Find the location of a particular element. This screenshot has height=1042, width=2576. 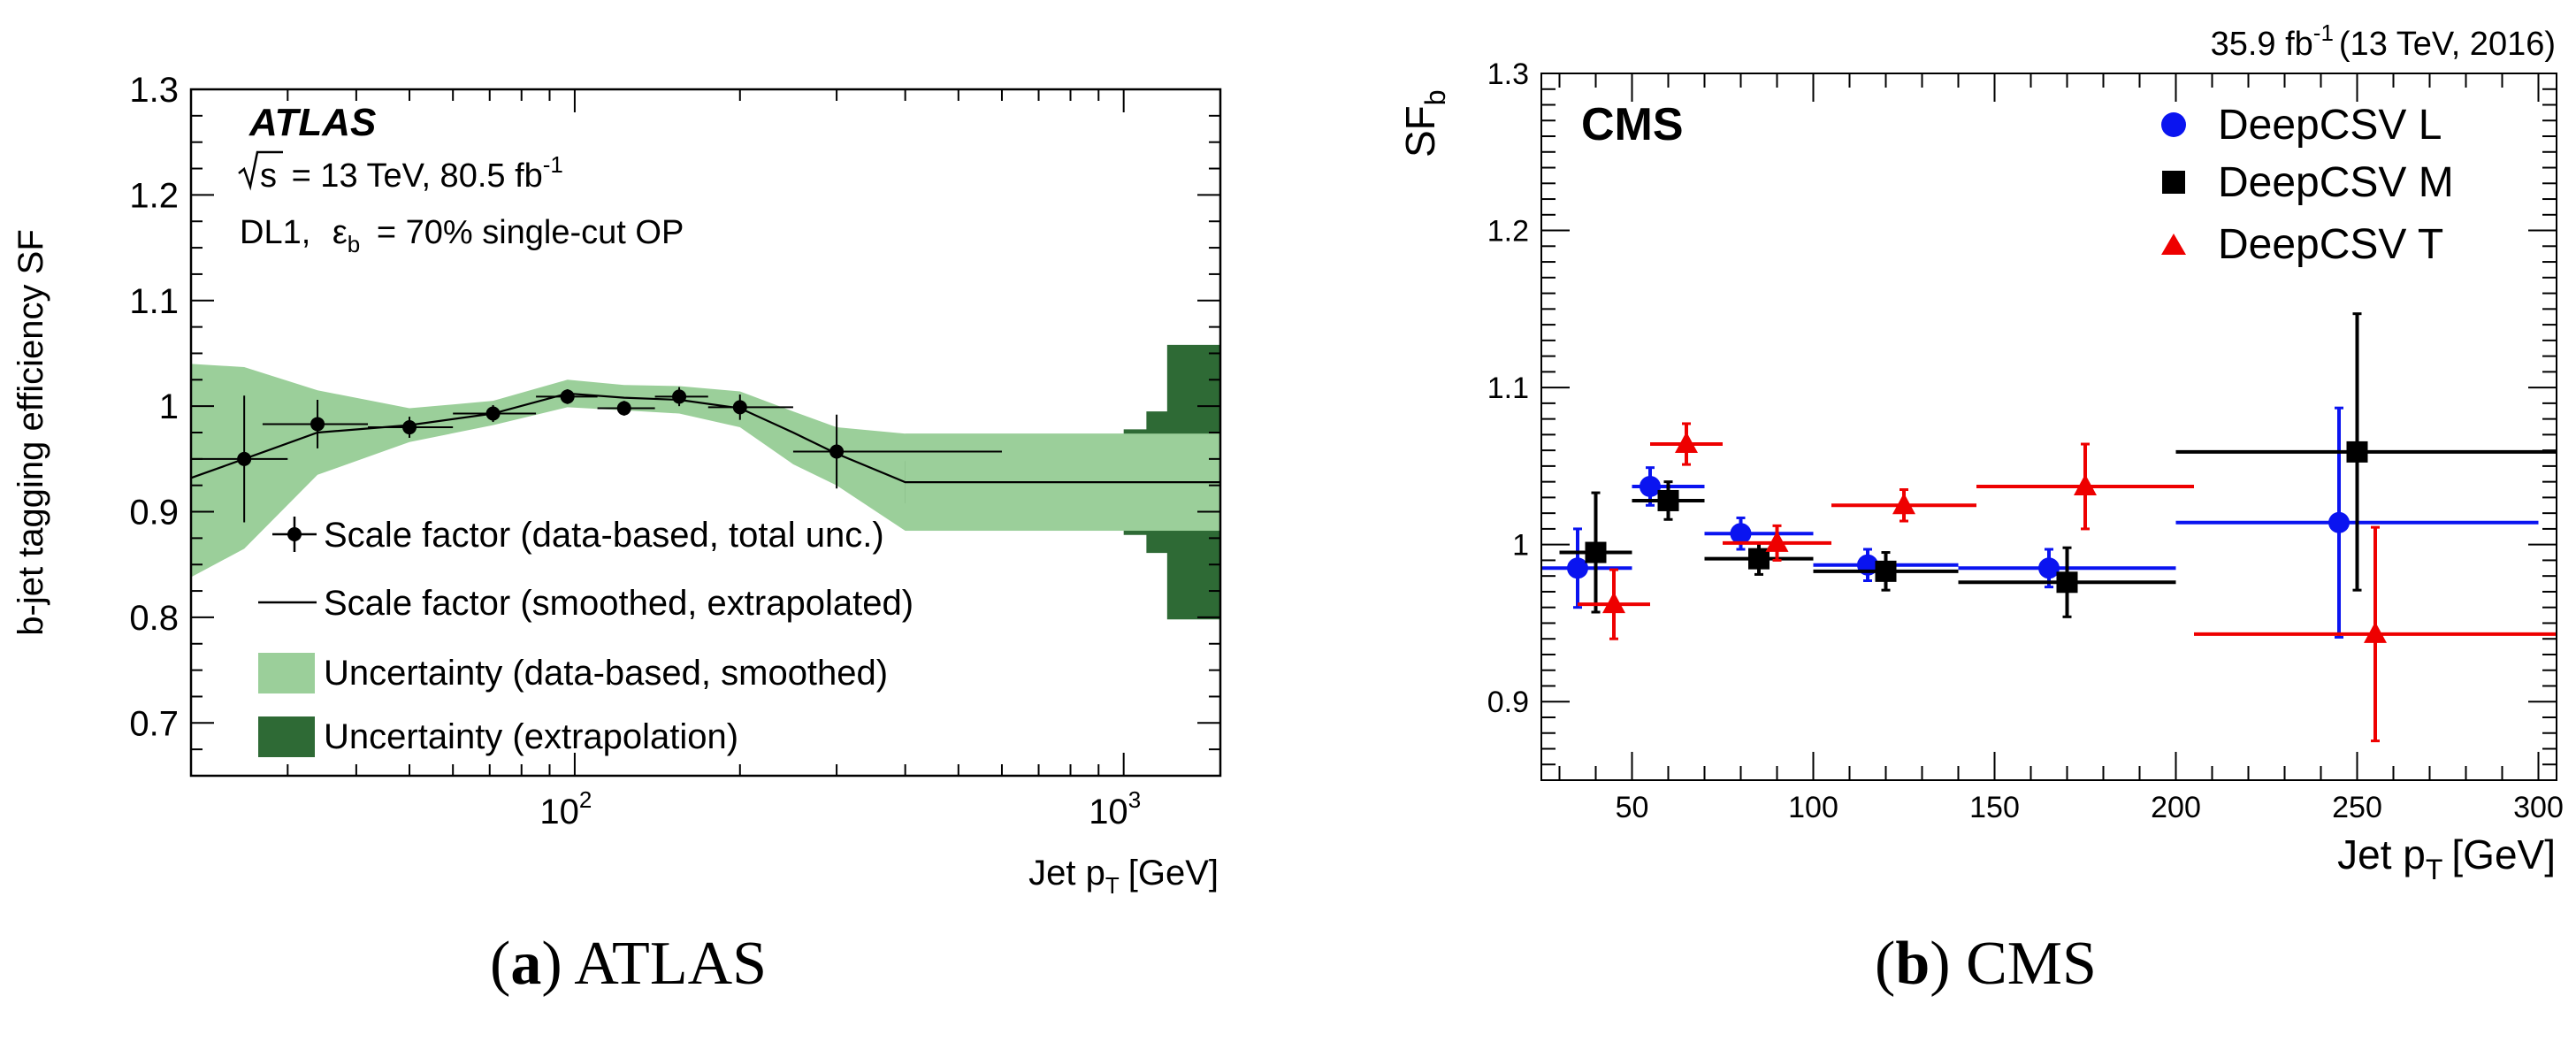

legend-entry-uncertainty-extrapolation: Uncertainty (extrapolation) is located at coordinates (498, 737).